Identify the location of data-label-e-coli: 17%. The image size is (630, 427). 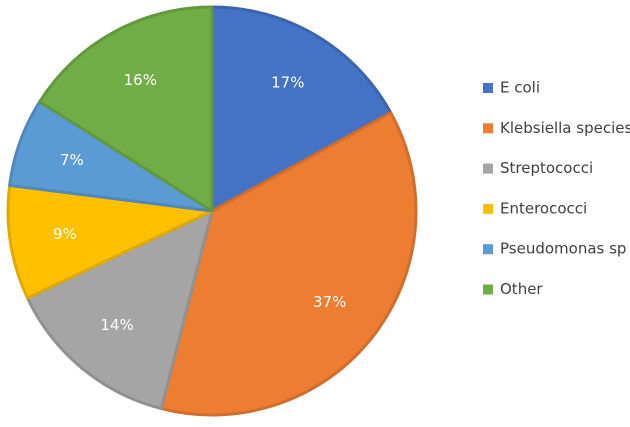
(287, 82).